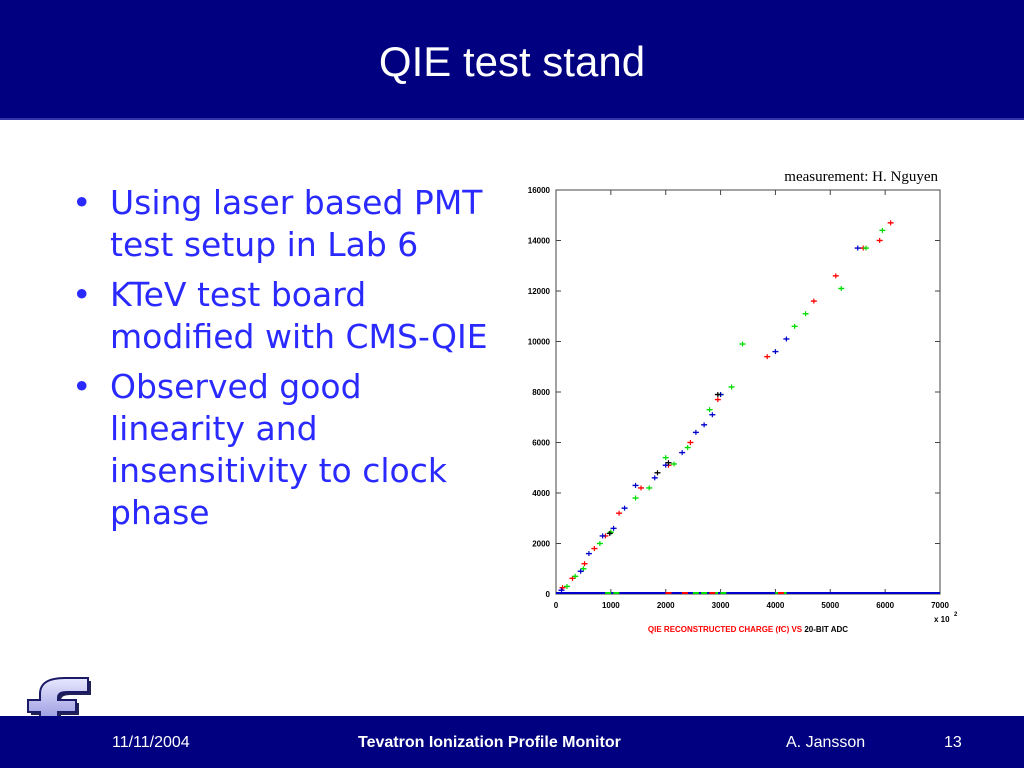 The height and width of the screenshot is (768, 1024). Describe the element at coordinates (940, 605) in the screenshot. I see `x-tick-label: 7000` at that location.